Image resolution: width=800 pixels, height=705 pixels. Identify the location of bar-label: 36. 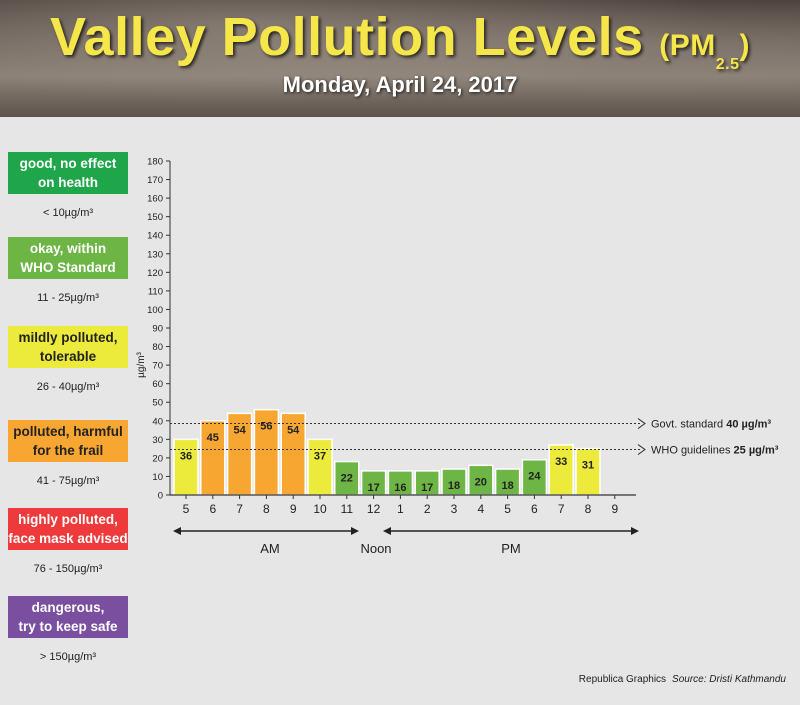
(186, 456).